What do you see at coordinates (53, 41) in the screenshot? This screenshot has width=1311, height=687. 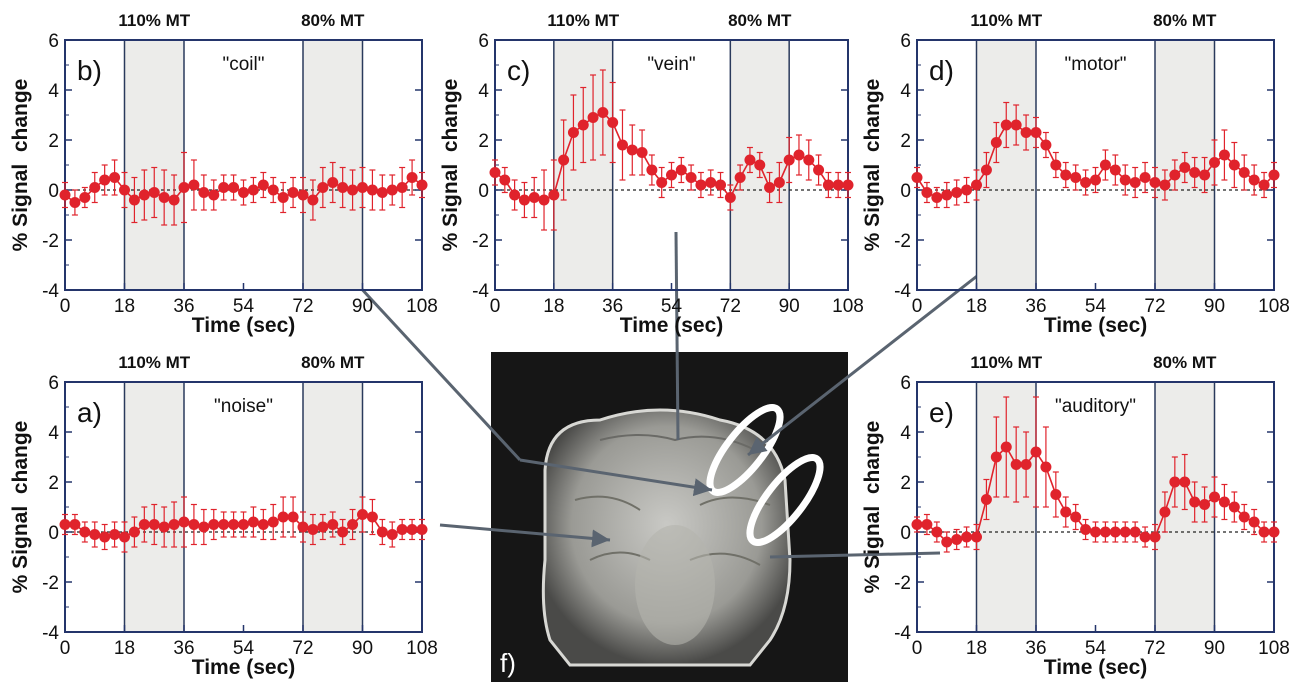 I see `y-tick-label: 6` at bounding box center [53, 41].